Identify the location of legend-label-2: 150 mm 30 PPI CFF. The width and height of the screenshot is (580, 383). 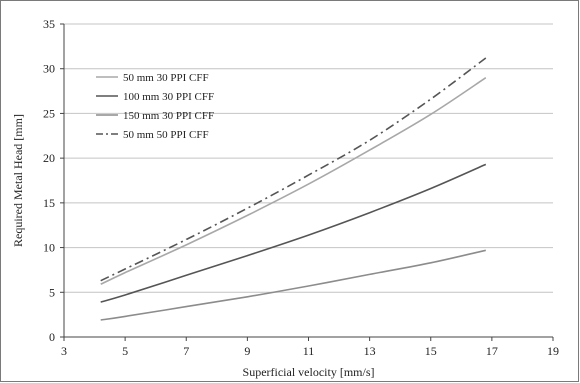
(168, 116).